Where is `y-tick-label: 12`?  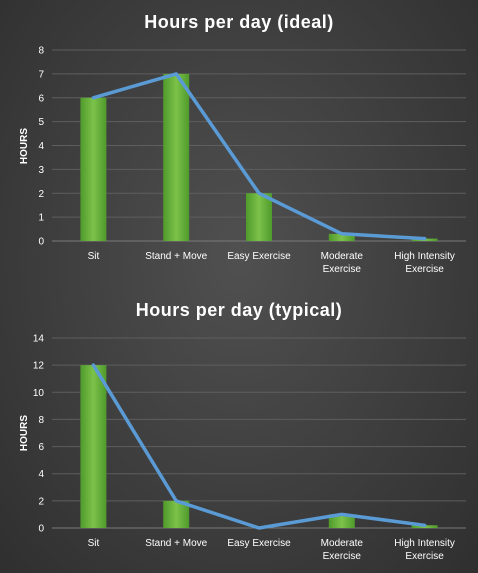 y-tick-label: 12 is located at coordinates (39, 366).